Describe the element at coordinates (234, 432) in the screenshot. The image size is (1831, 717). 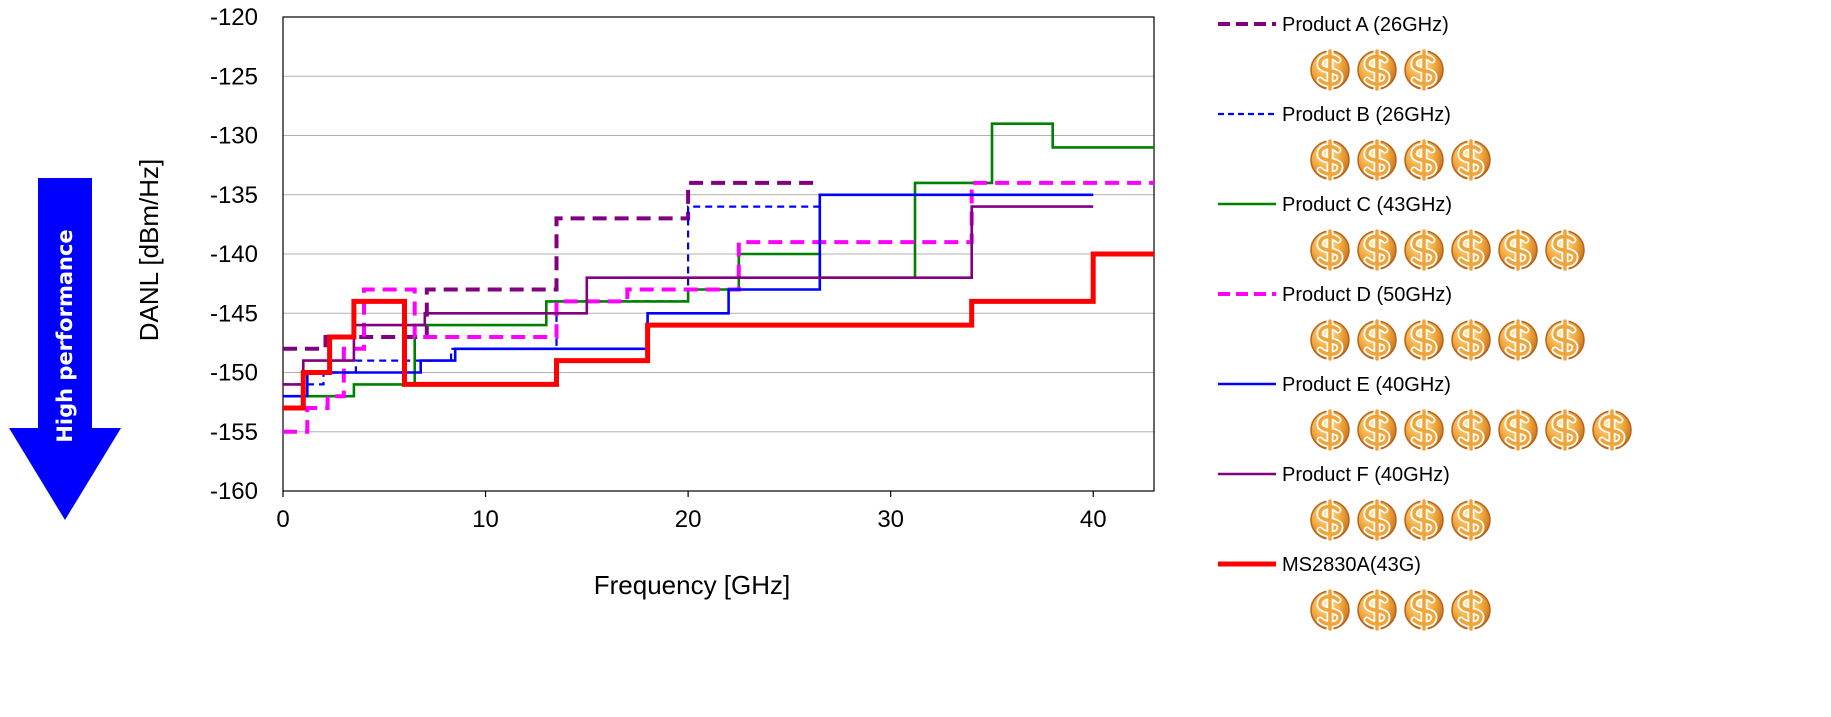
I see `y-tick-label: -155` at that location.